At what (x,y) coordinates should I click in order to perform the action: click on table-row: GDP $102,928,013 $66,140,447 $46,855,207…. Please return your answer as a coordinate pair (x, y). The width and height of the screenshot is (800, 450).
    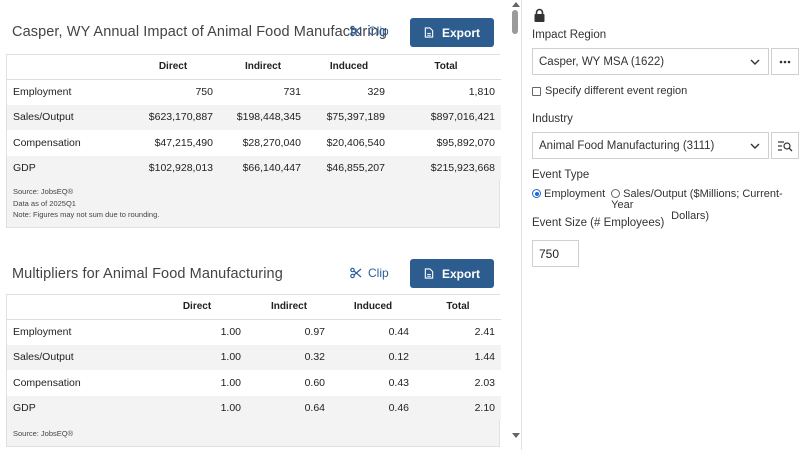
    Looking at the image, I should click on (254, 168).